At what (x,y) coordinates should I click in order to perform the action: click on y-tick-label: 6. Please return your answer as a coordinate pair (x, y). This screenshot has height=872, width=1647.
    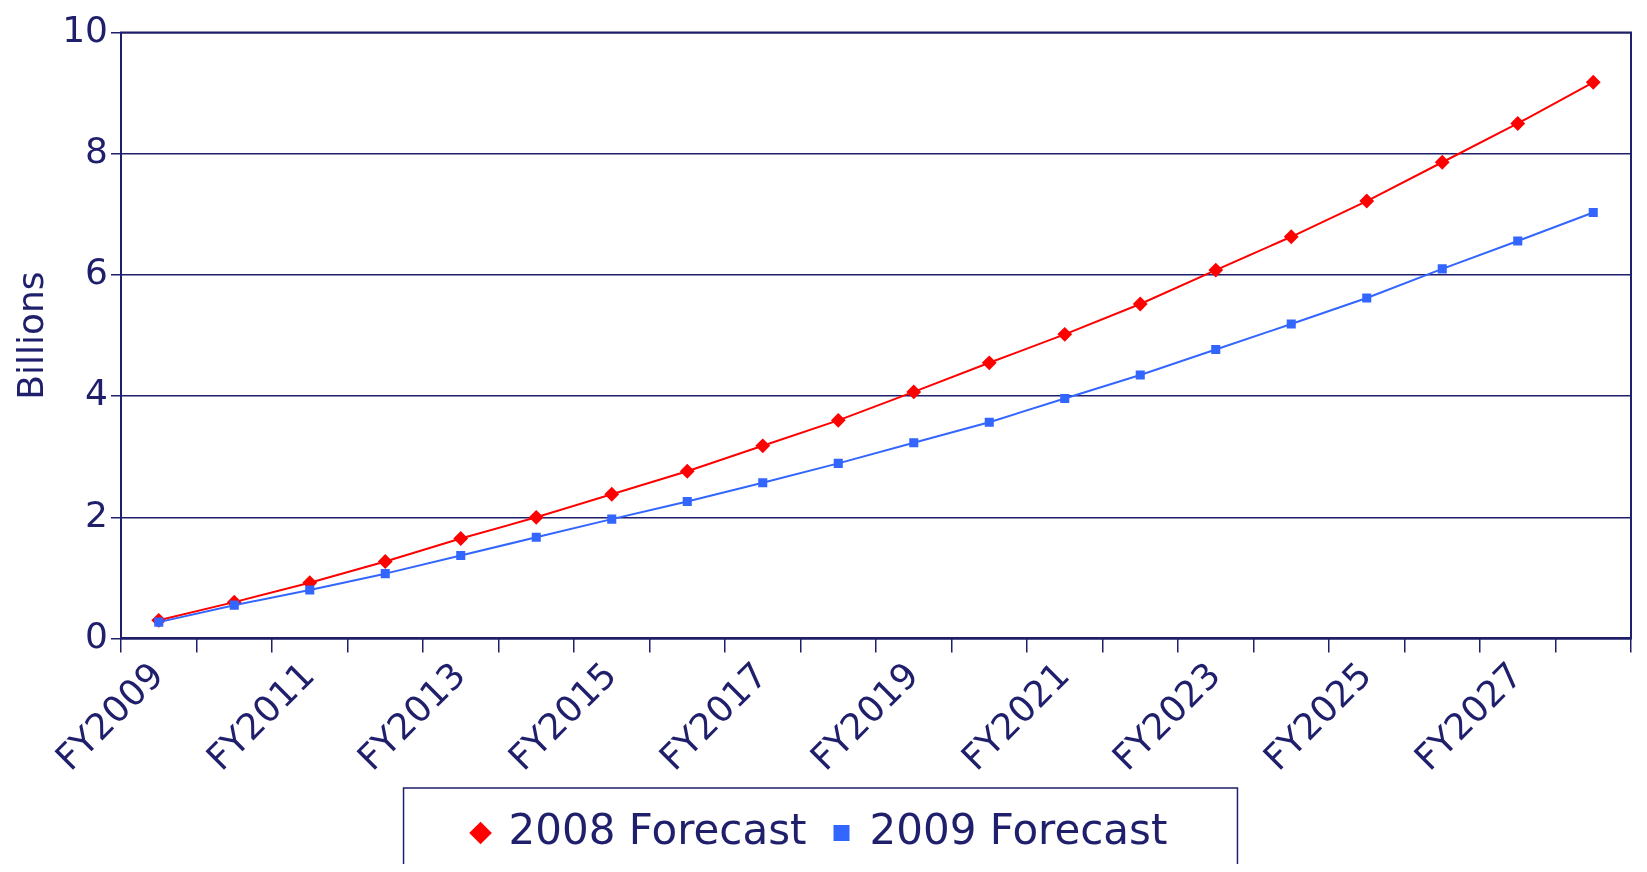
    Looking at the image, I should click on (97, 272).